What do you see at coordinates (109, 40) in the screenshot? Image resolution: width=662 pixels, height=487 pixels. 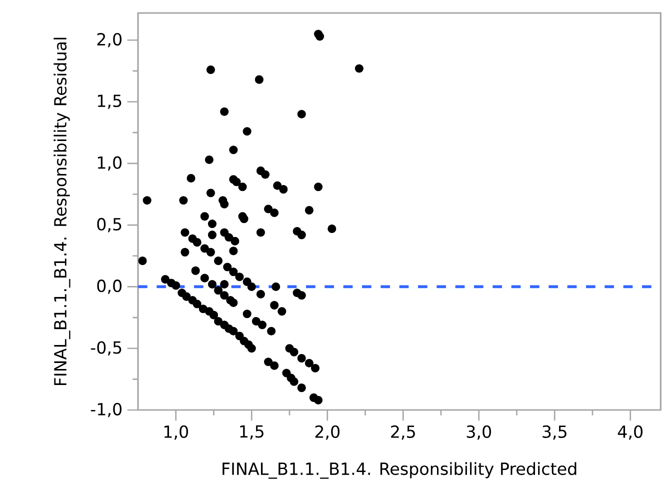 I see `y-tick-label: 2,0` at bounding box center [109, 40].